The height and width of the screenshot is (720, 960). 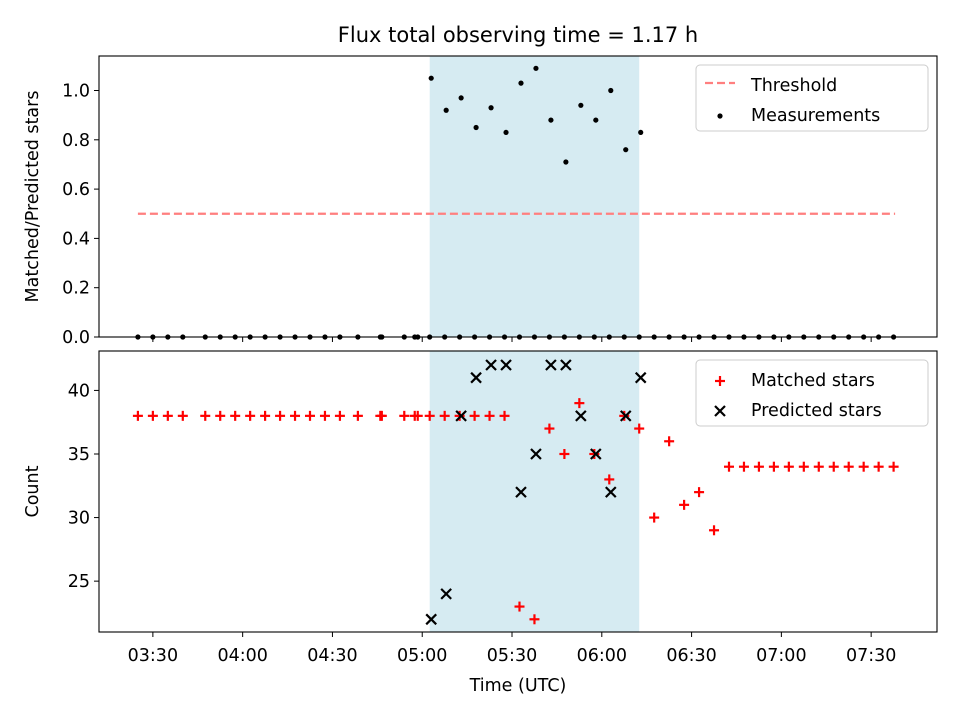 What do you see at coordinates (815, 116) in the screenshot?
I see `legend-label: Measurements` at bounding box center [815, 116].